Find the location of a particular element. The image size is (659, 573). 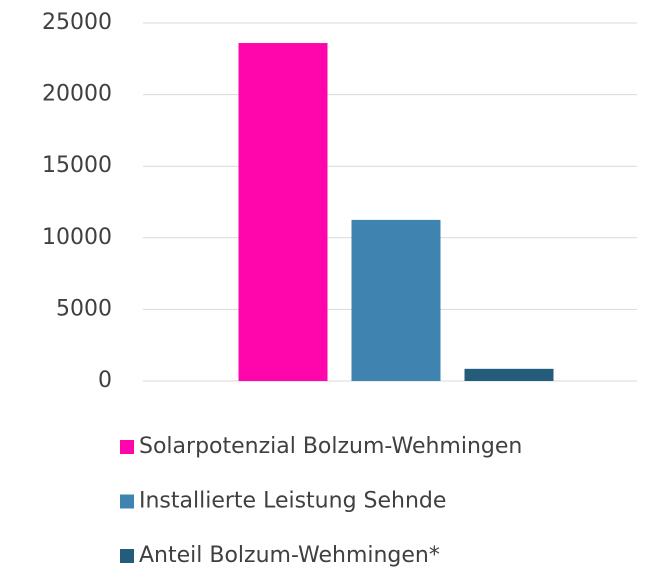

y-tick-label: 5000 is located at coordinates (84, 308).